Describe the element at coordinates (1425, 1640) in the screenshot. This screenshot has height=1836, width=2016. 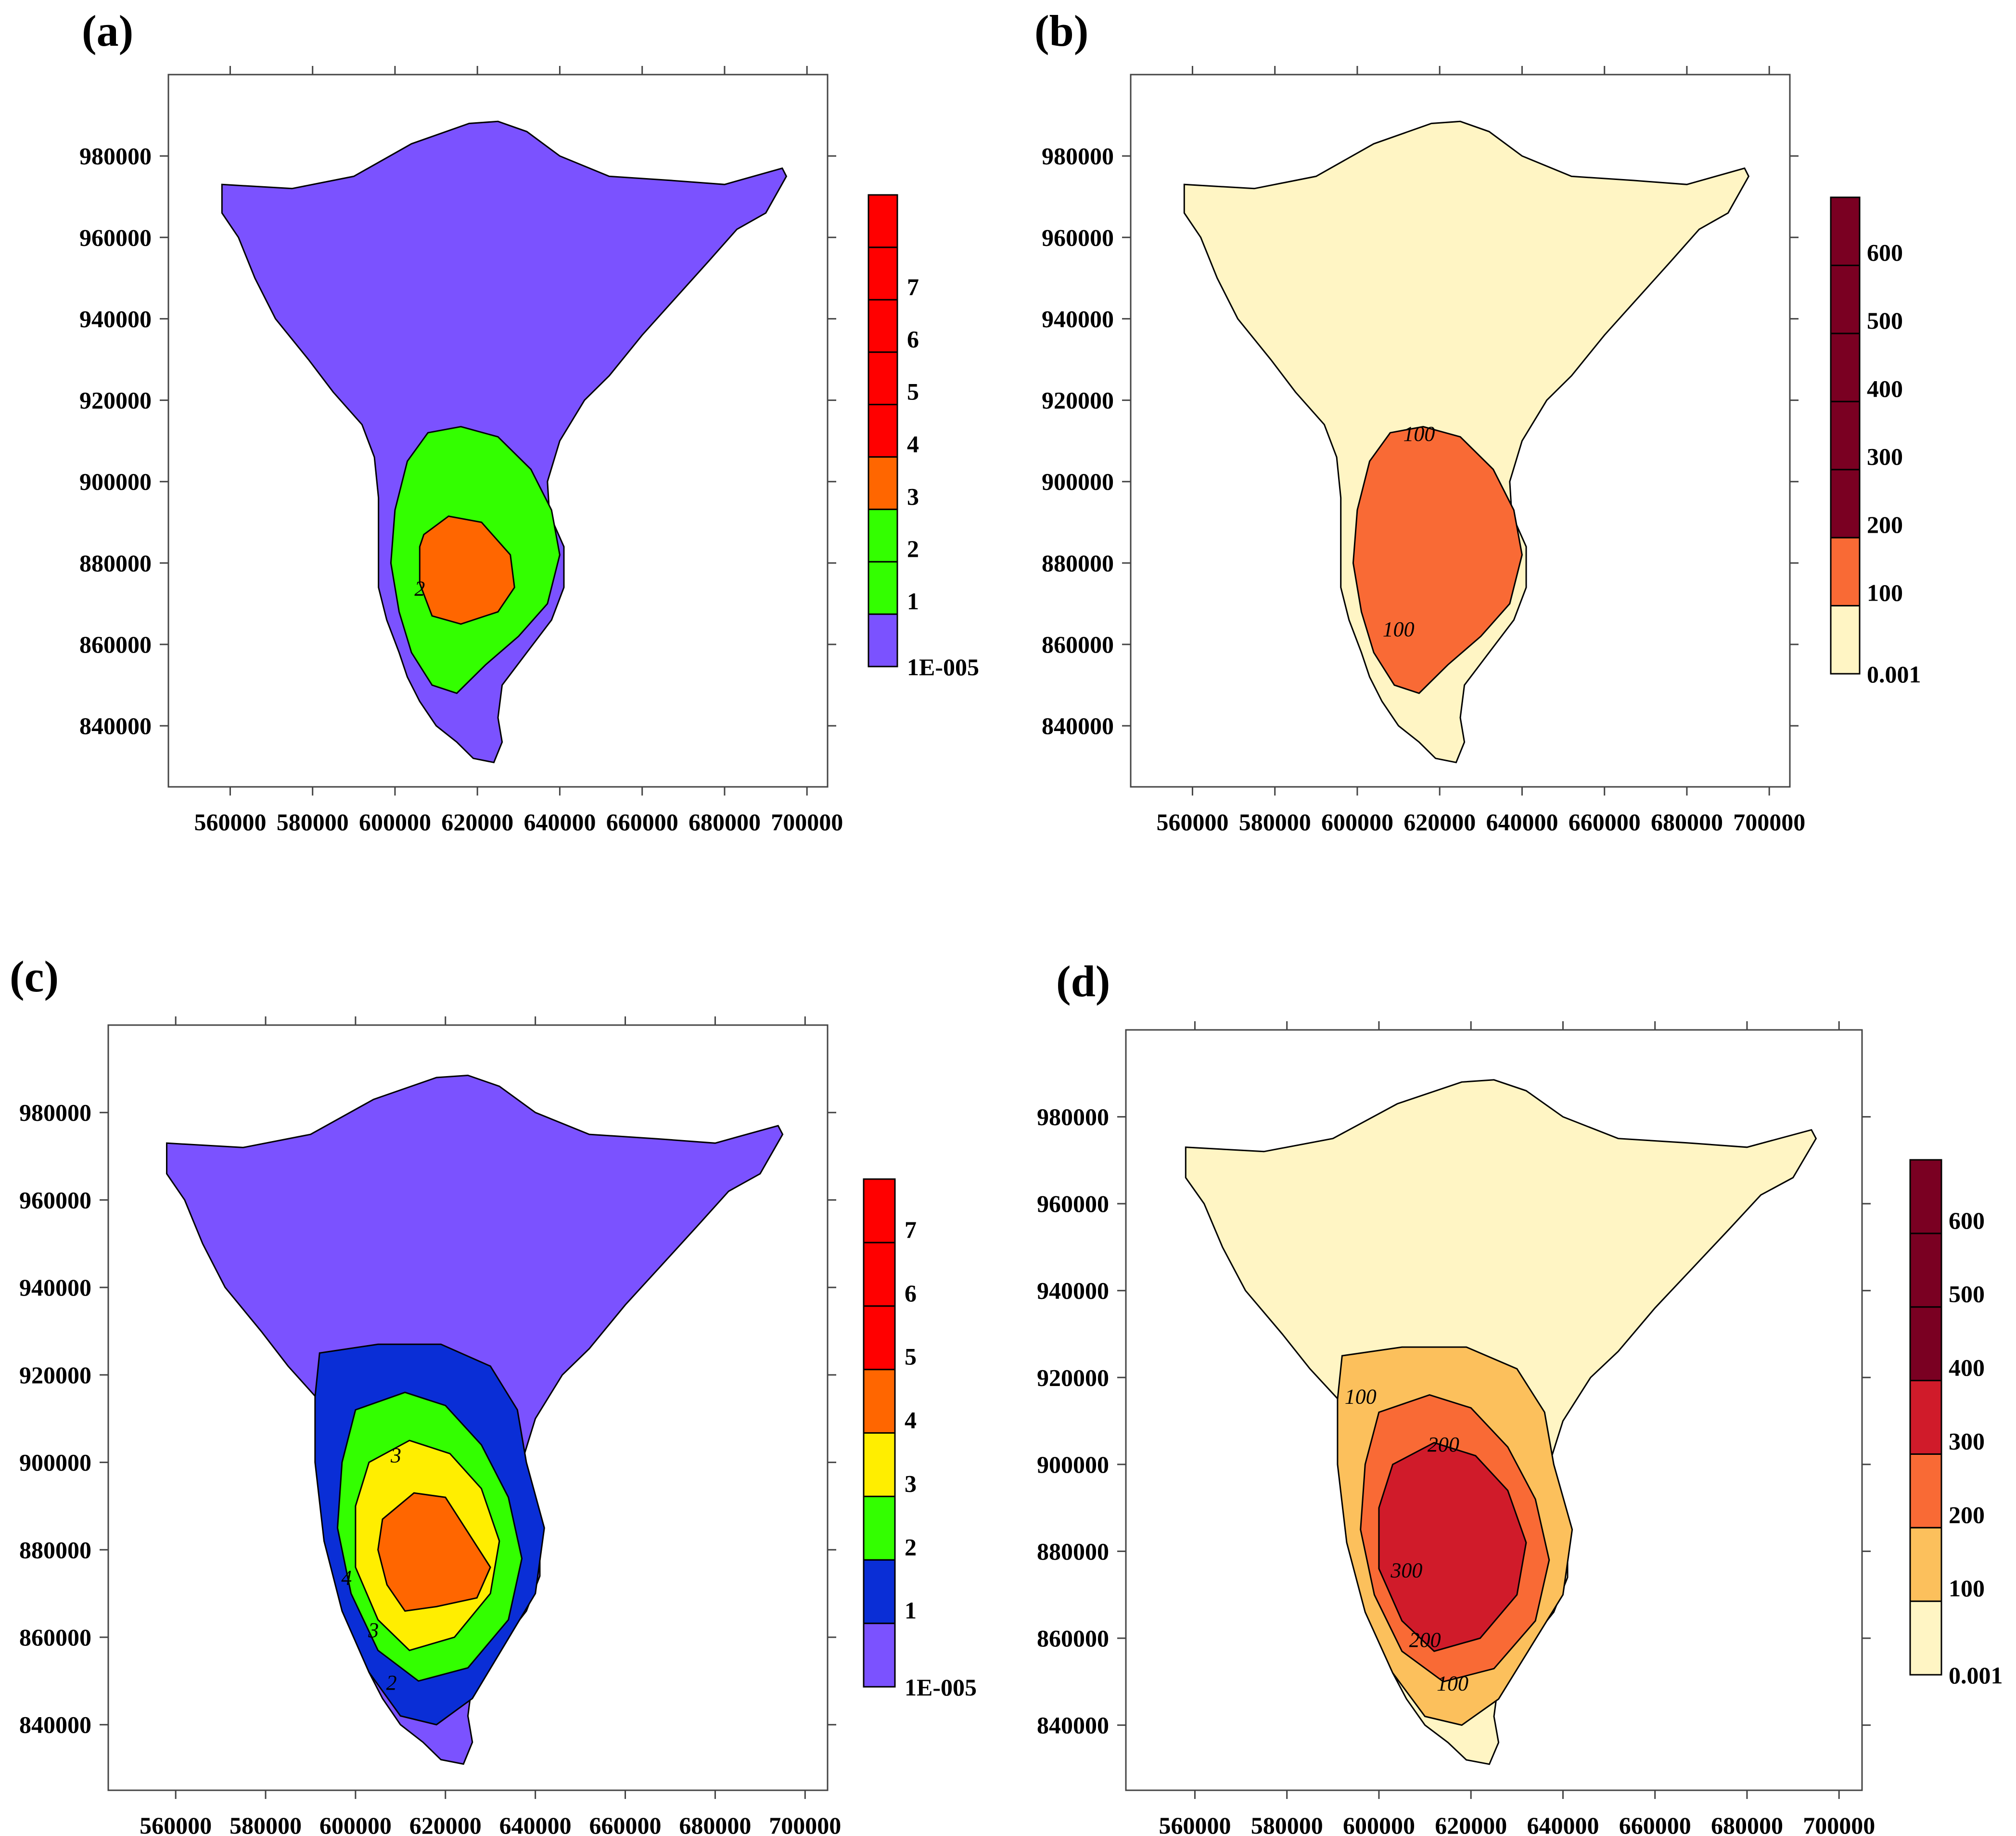
I see `contour-label: 200` at that location.